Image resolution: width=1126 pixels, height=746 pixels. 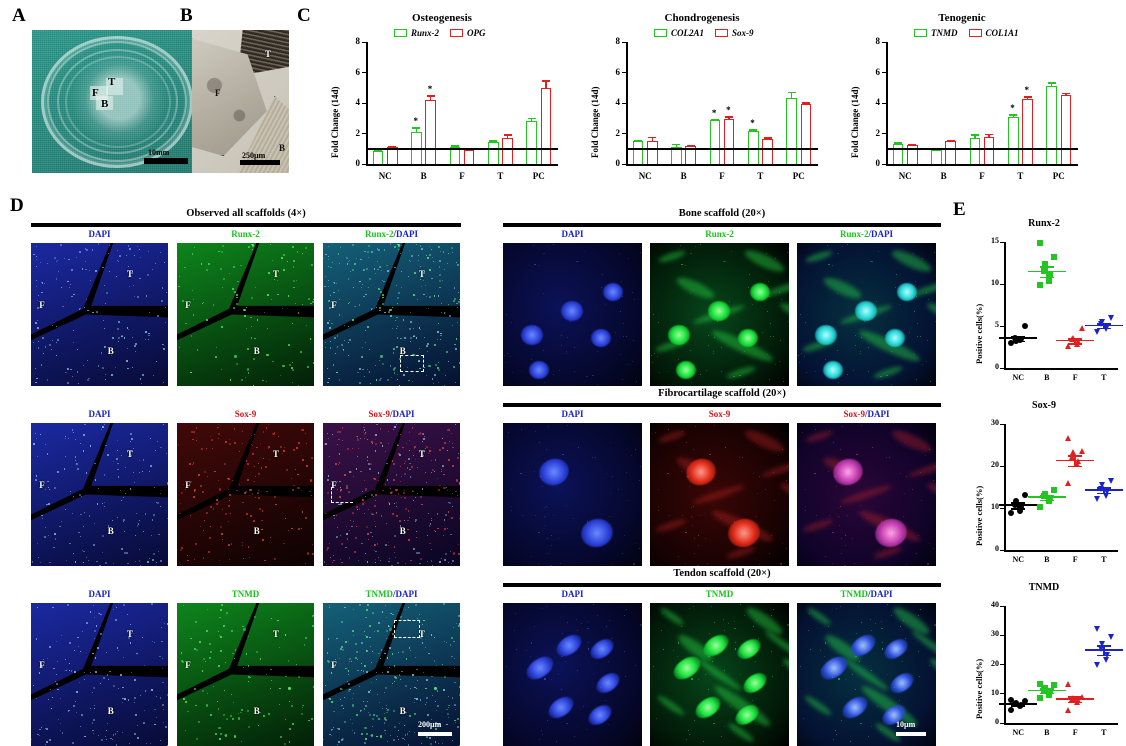 What do you see at coordinates (975, 33) in the screenshot?
I see `legend-swatch` at bounding box center [975, 33].